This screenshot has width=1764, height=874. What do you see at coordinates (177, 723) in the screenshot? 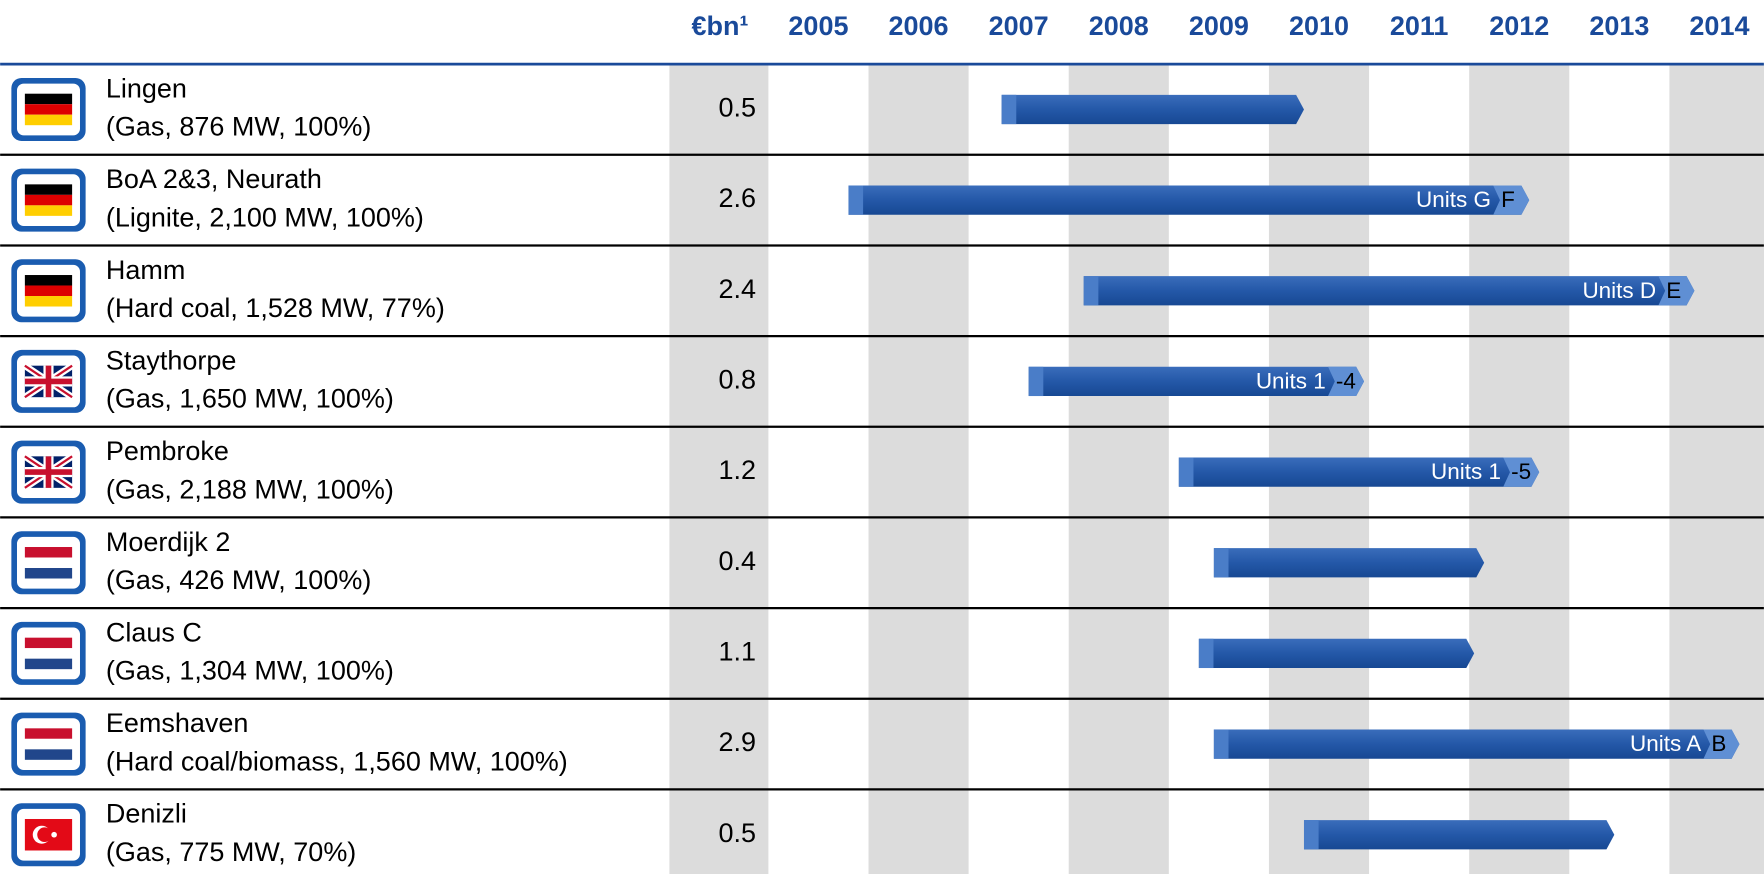
I see `row-name: Eemshaven` at bounding box center [177, 723].